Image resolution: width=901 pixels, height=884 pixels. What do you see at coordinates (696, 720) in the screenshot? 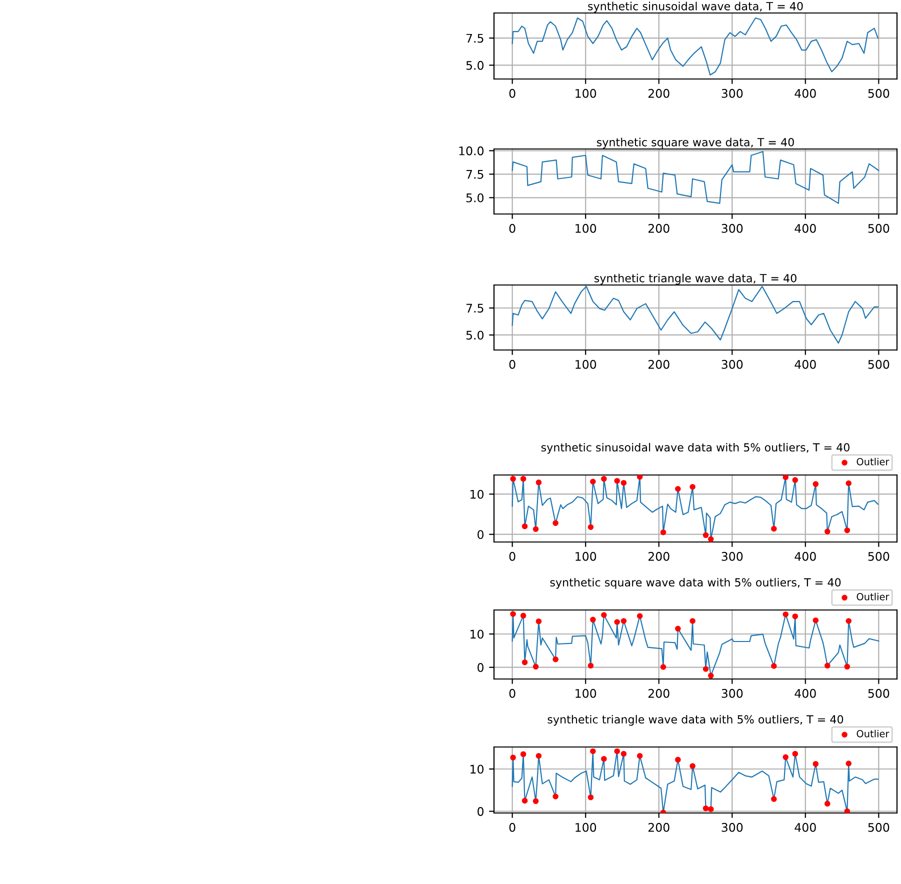
I see `chart-title: synthetic triangle wave data with 5% outliers, T = 40` at bounding box center [696, 720].